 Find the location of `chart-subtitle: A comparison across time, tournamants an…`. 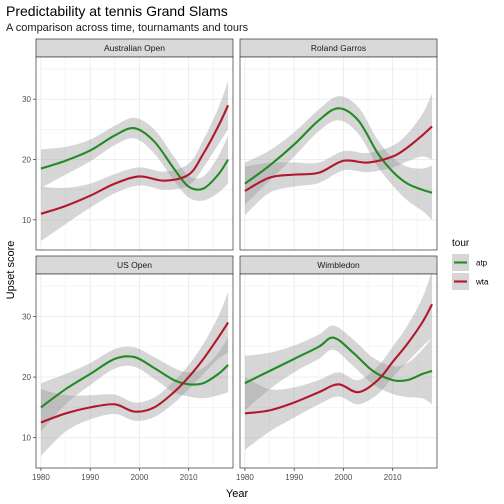

chart-subtitle: A comparison across time, tournamants an… is located at coordinates (127, 28).